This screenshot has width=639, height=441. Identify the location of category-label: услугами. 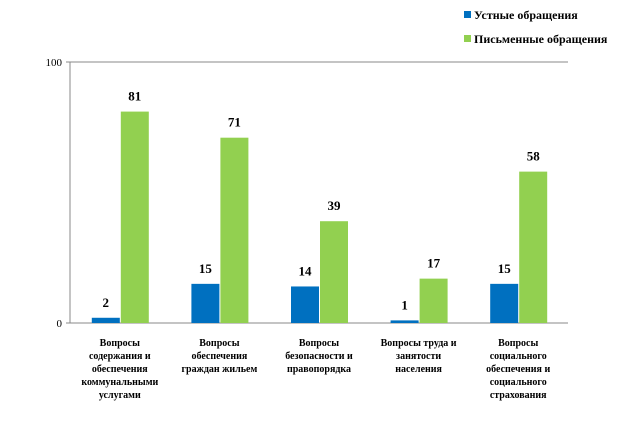
(120, 395).